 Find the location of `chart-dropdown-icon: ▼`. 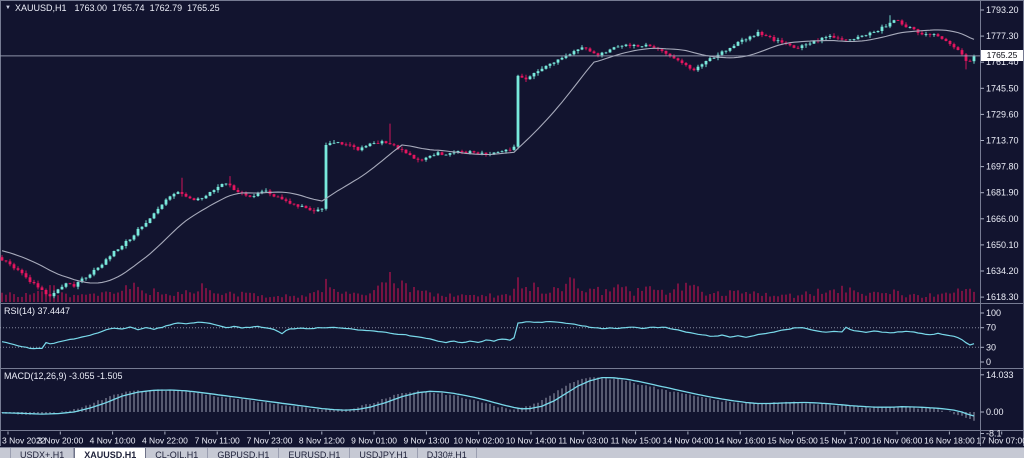

chart-dropdown-icon: ▼ is located at coordinates (8, 8).